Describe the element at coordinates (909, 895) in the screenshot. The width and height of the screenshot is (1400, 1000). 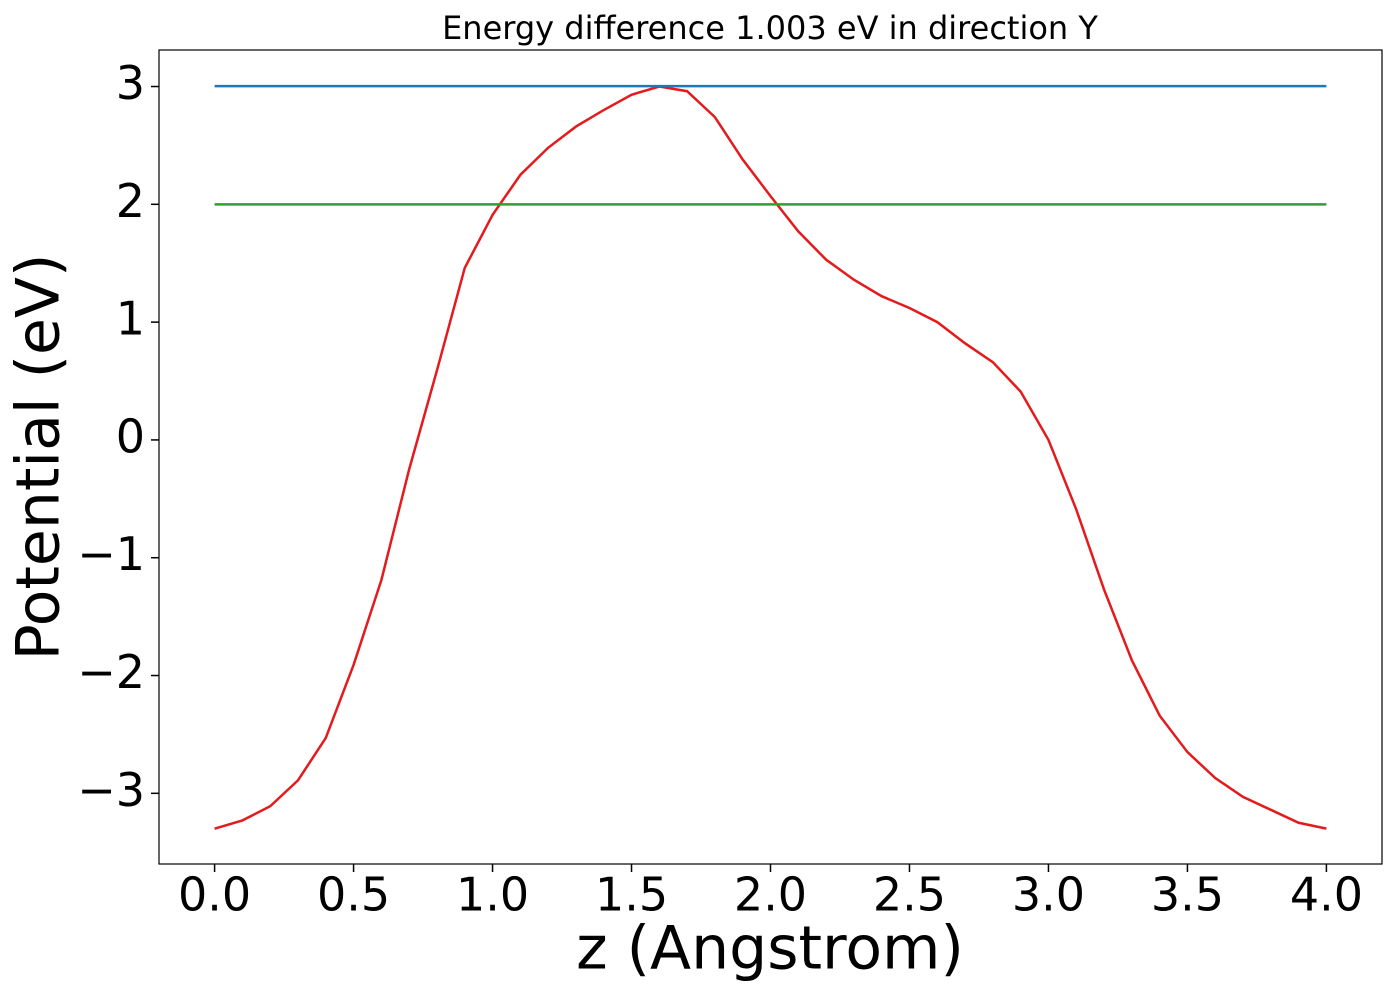
I see `x-tick-label: 2.5` at that location.